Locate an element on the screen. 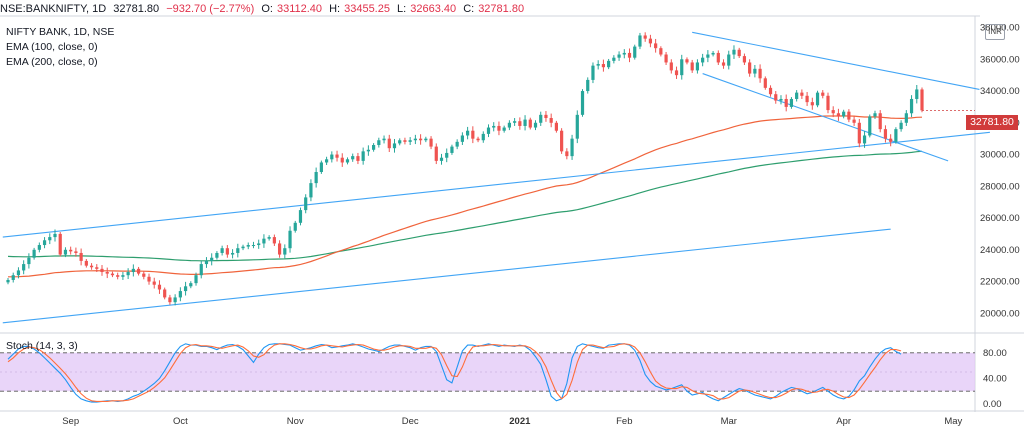  time-tick-label: Oct is located at coordinates (180, 421).